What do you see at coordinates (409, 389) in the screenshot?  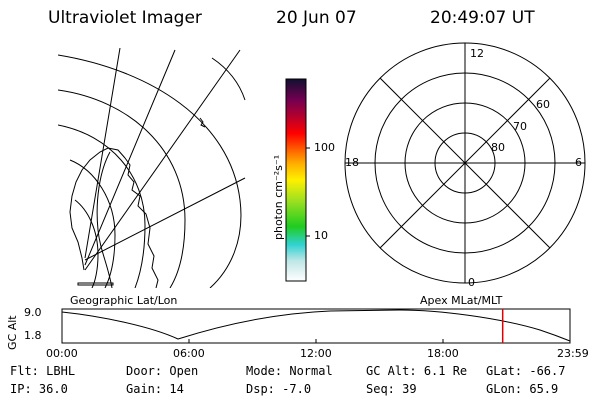 I see `footer-seq-value: 39` at bounding box center [409, 389].